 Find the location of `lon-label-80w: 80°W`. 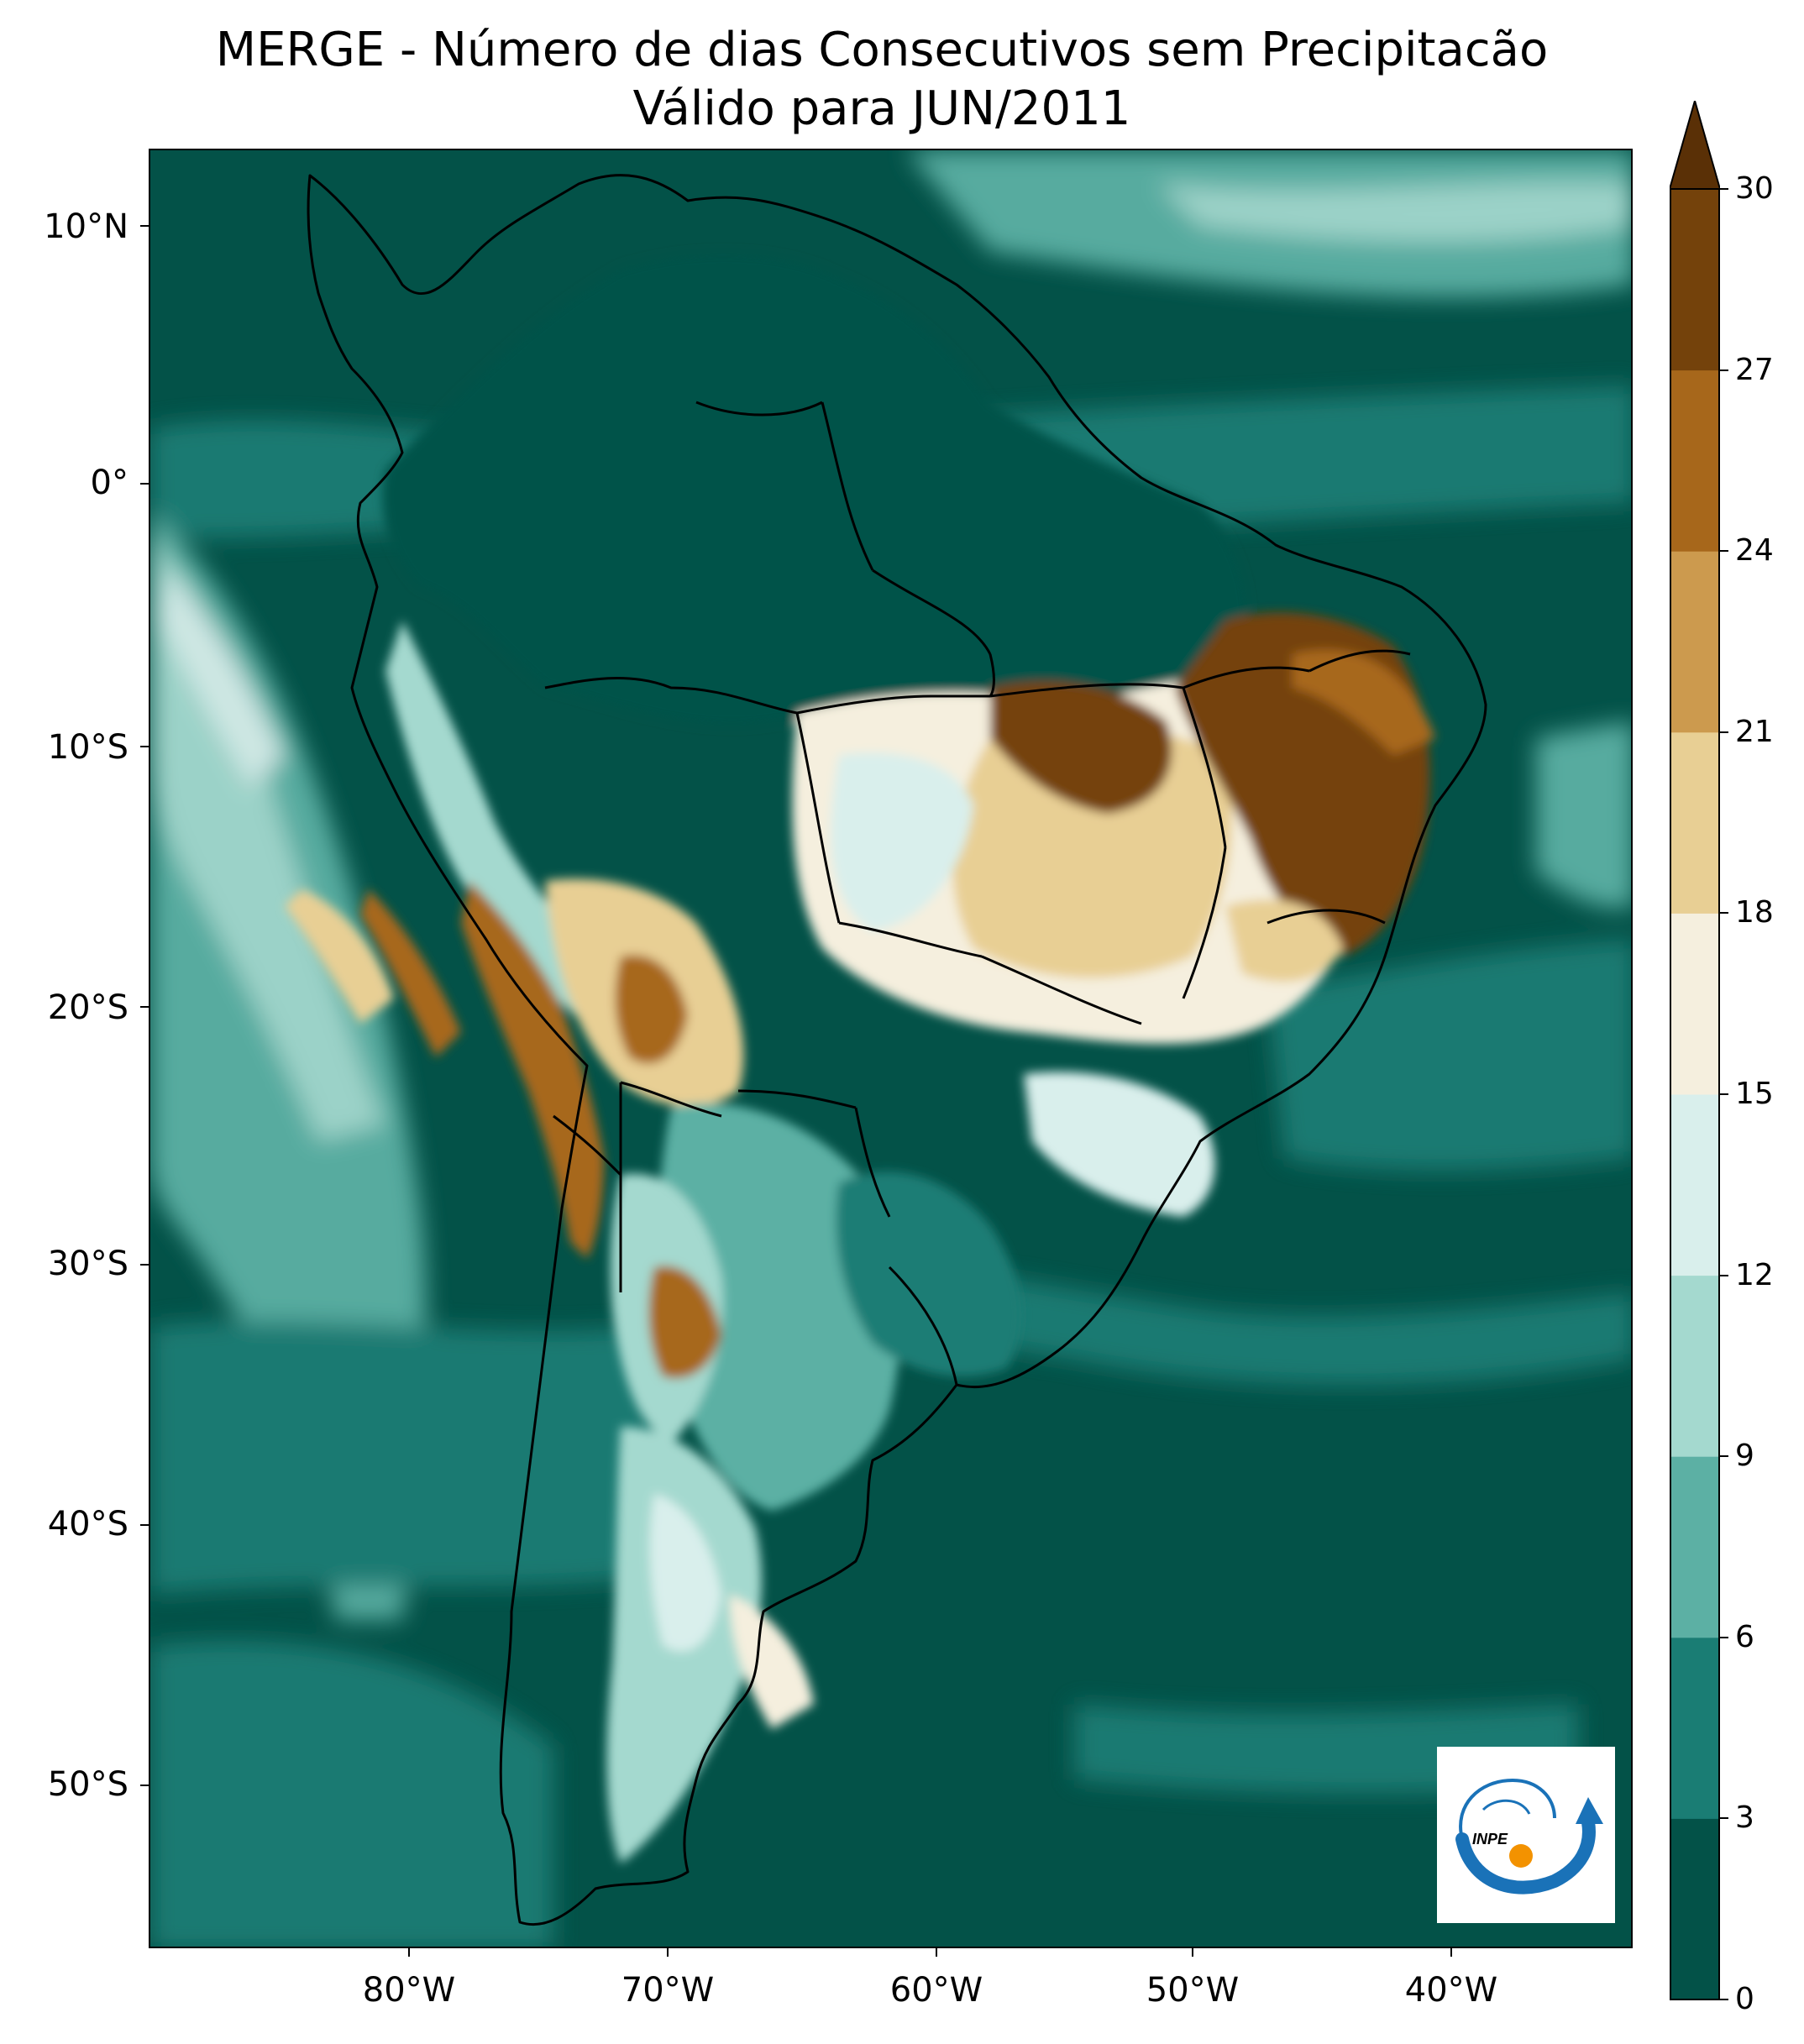

lon-label-80w: 80°W is located at coordinates (409, 1990).